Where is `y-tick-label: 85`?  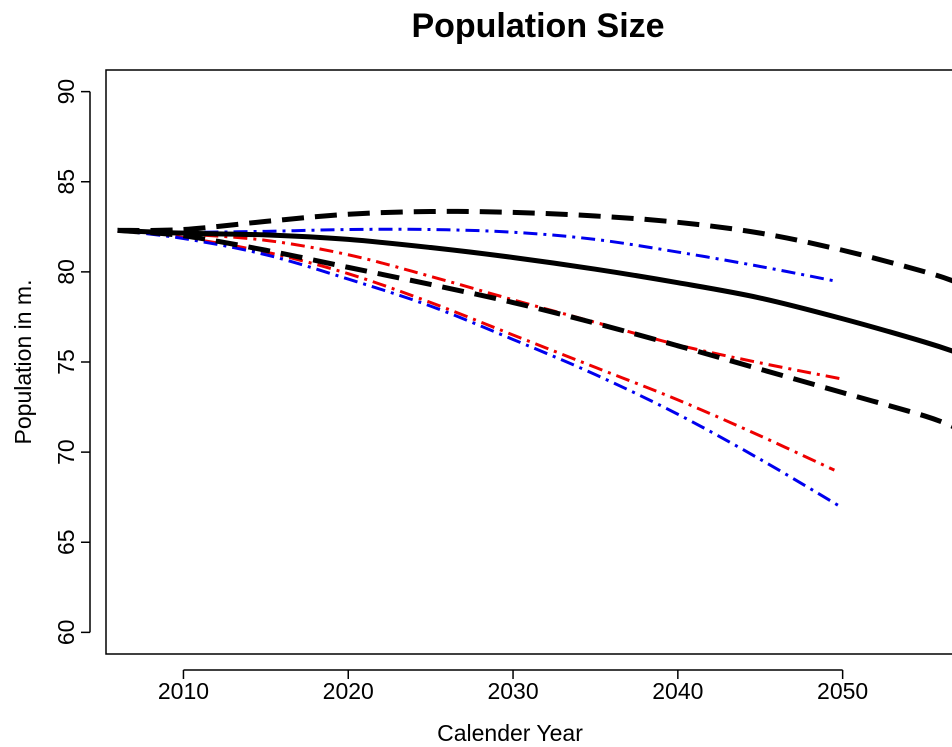
y-tick-label: 85 is located at coordinates (66, 182).